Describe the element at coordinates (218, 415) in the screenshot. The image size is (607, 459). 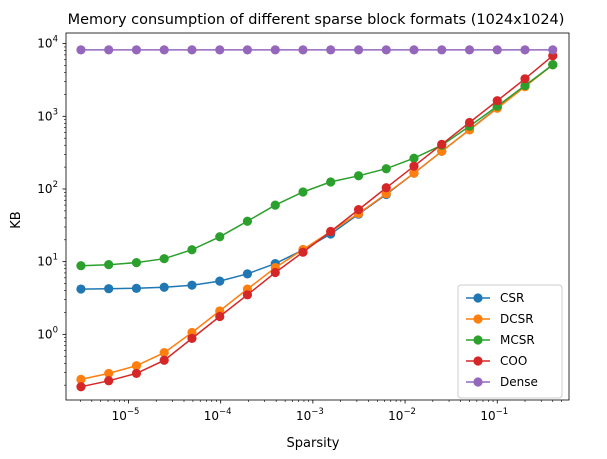
I see `x-tick-label: 10⁻⁴` at that location.